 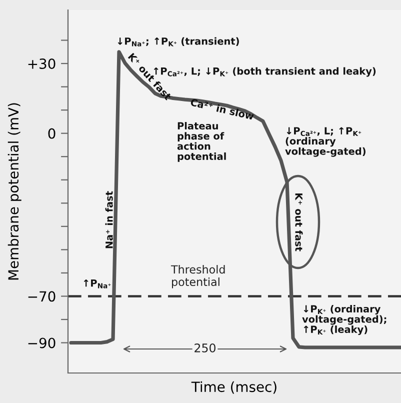 I want to click on ref-line-label: Threshold potential, so click(x=197, y=276).